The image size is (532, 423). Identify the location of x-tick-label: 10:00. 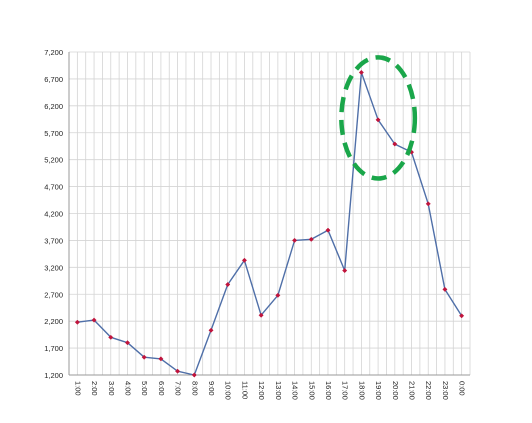
(228, 390).